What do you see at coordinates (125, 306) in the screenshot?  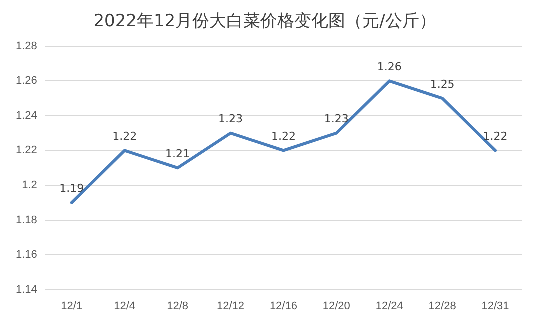 I see `x-tick-label: 12/4` at bounding box center [125, 306].